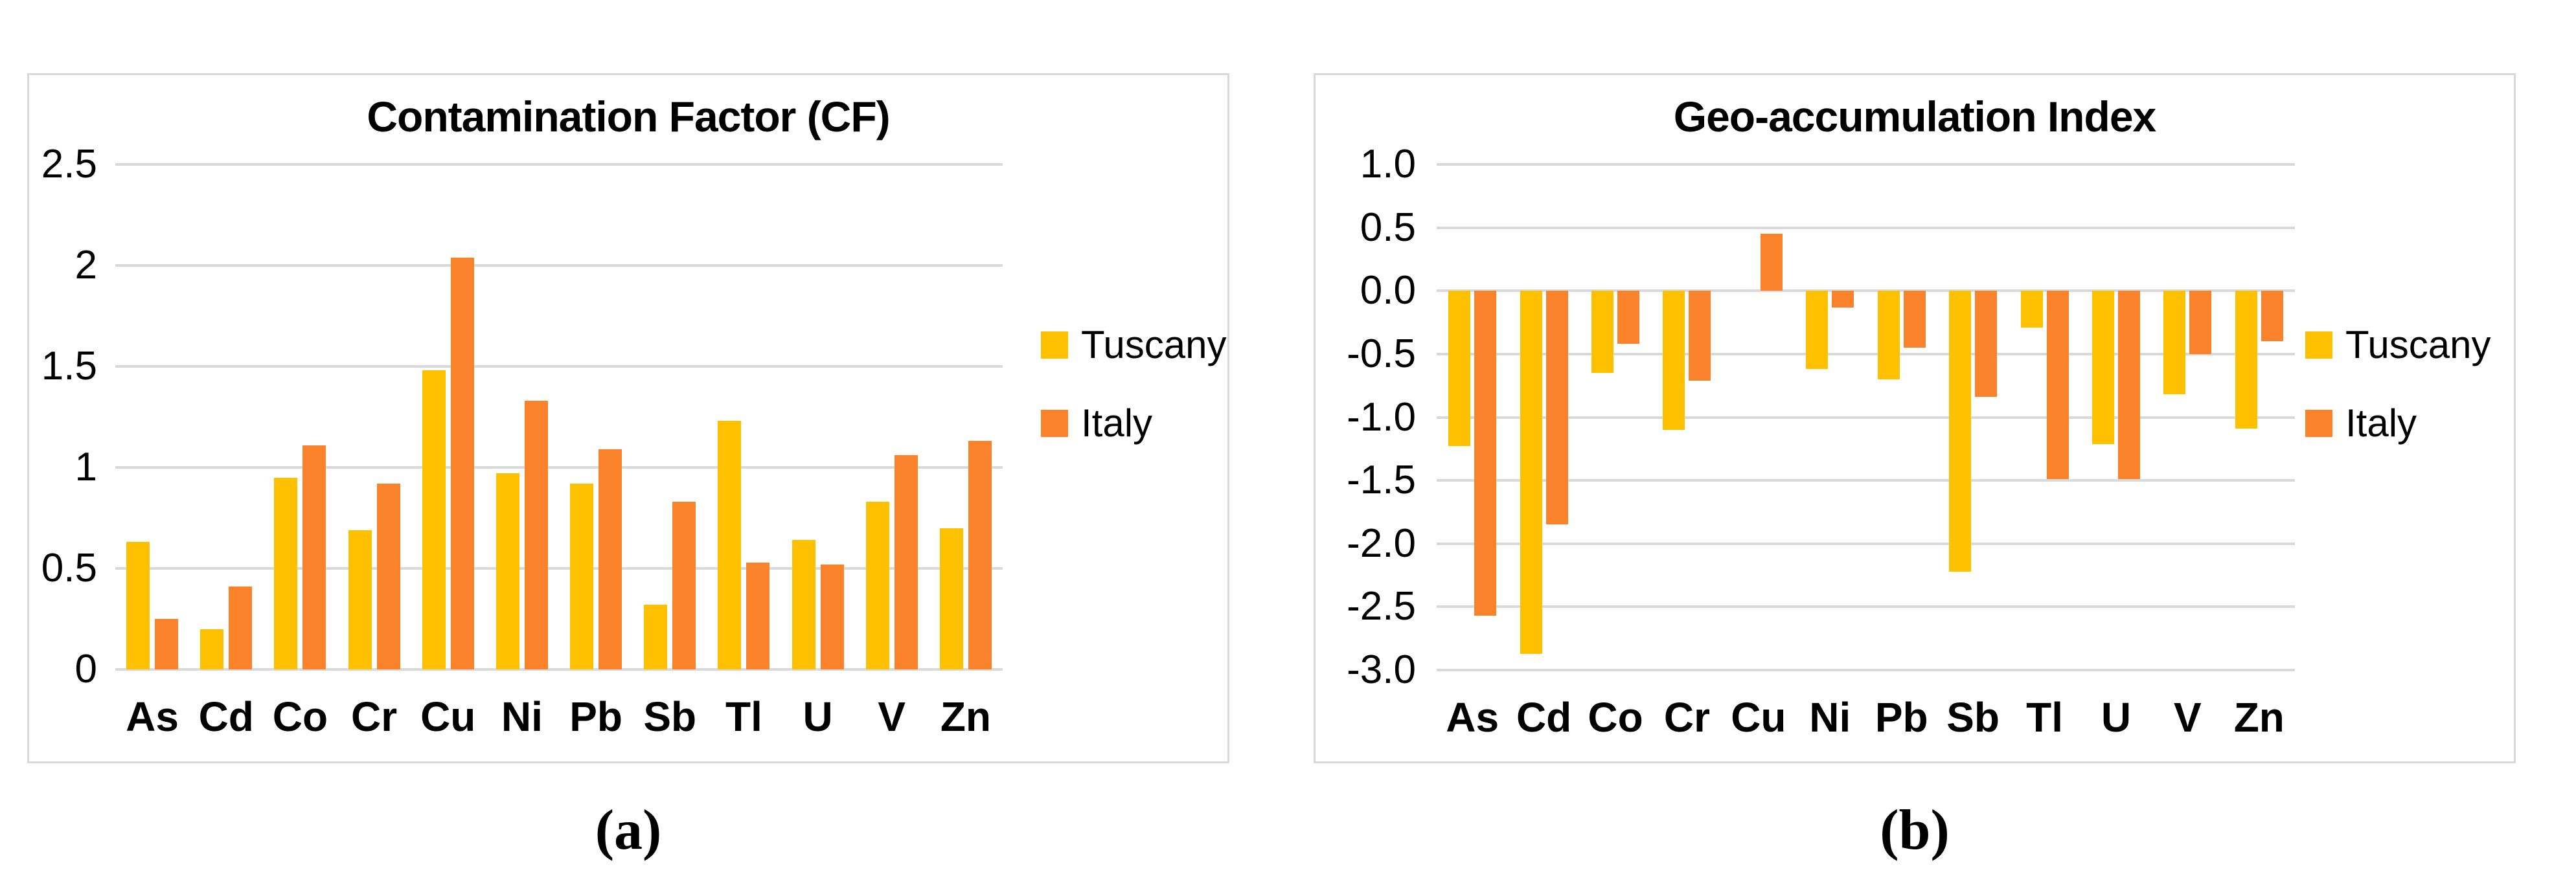  Describe the element at coordinates (69, 164) in the screenshot. I see `y-tick-label: 2.5` at that location.